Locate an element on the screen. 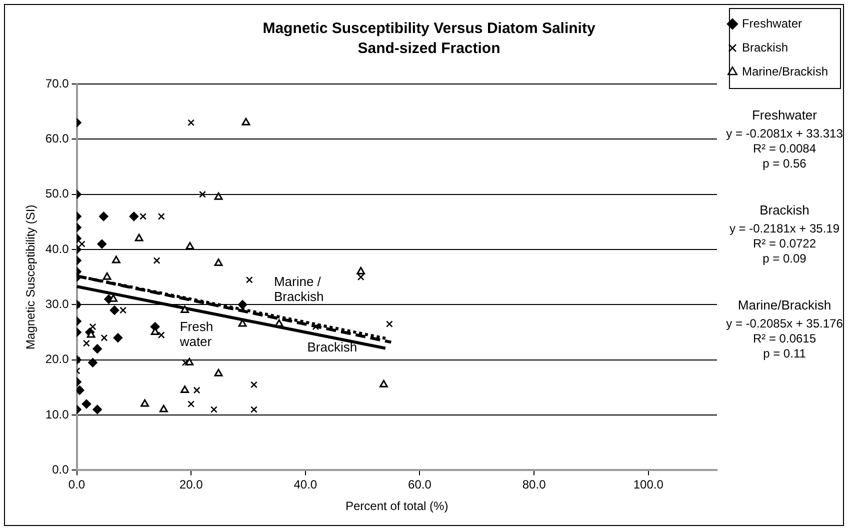  text: Brackish y = -0.2181x + 35.19 R² = 0.0722 p = 0.09 is located at coordinates (784, 234).